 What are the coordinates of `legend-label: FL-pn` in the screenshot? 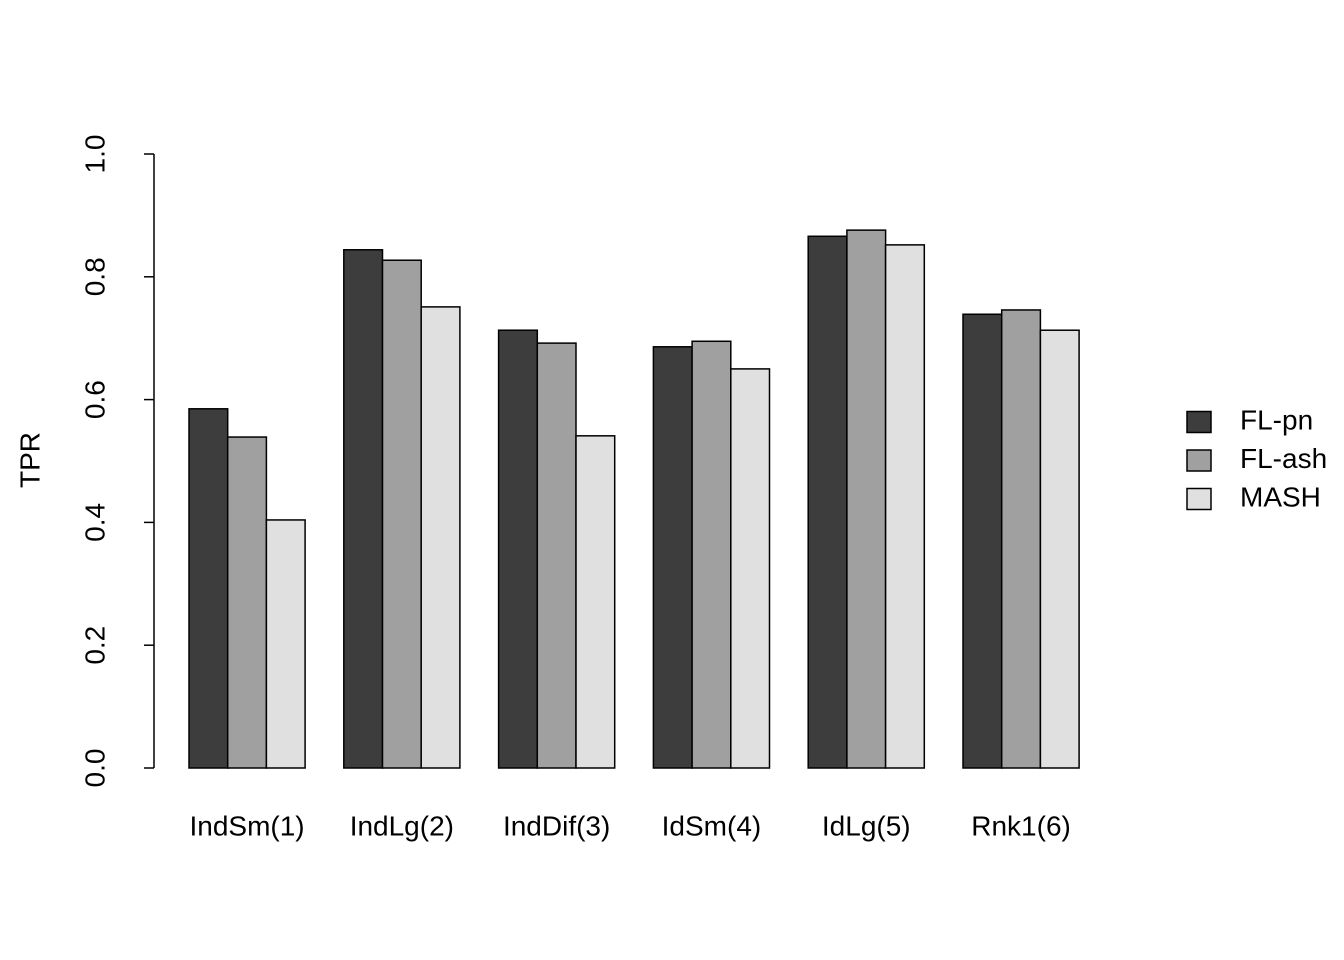 It's located at (1276, 419).